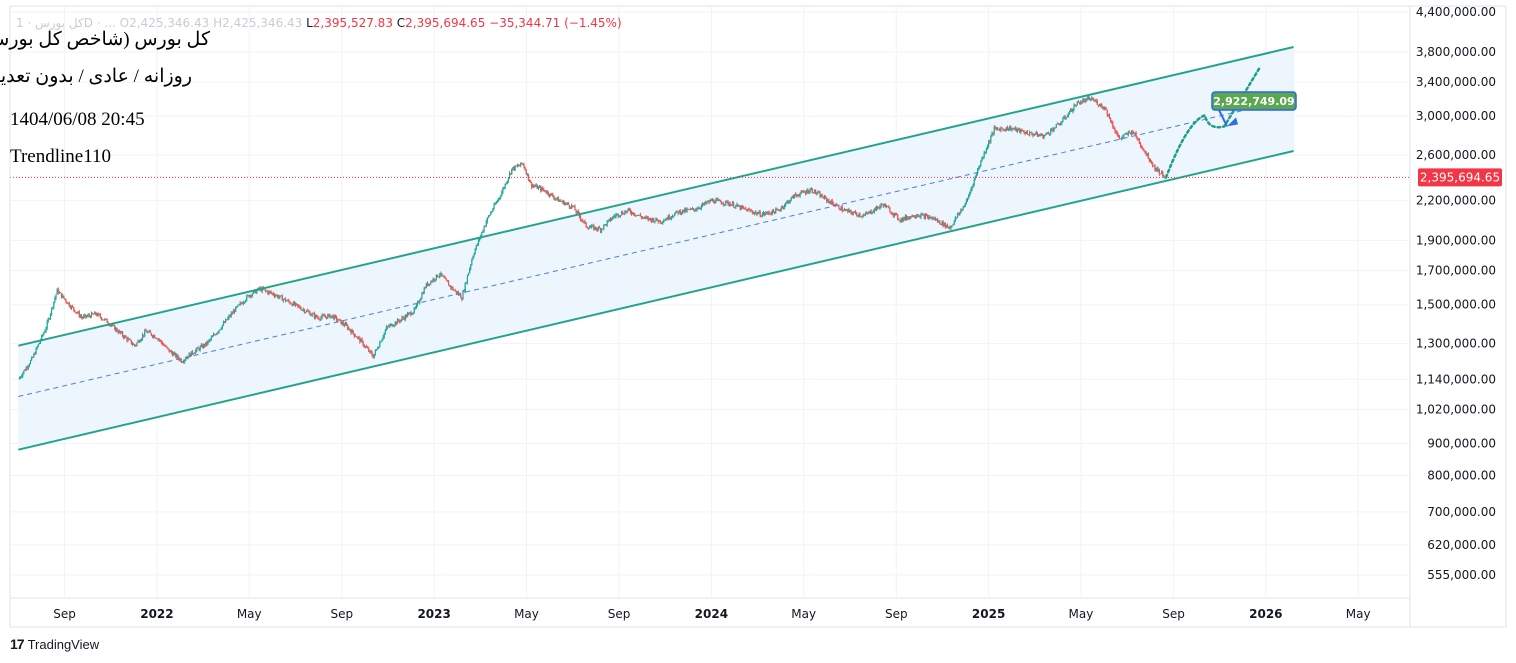 Image resolution: width=1516 pixels, height=663 pixels. Describe the element at coordinates (105, 39) in the screenshot. I see `annotation-title: کل بورس (شاخص کل بورس)` at that location.